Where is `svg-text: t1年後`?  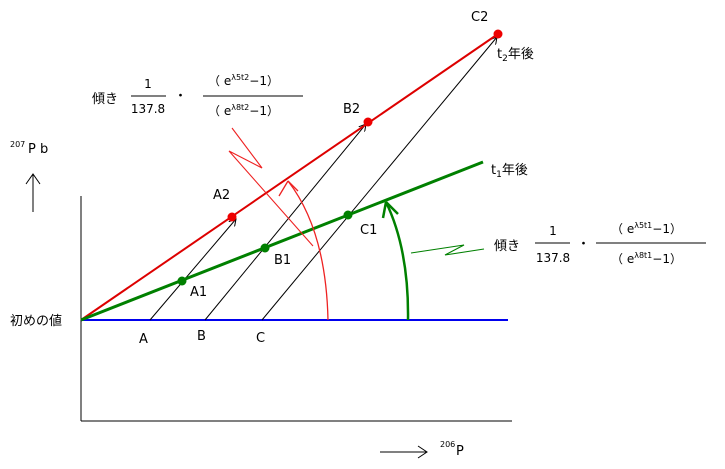 svg-text: t1年後 is located at coordinates (509, 171).